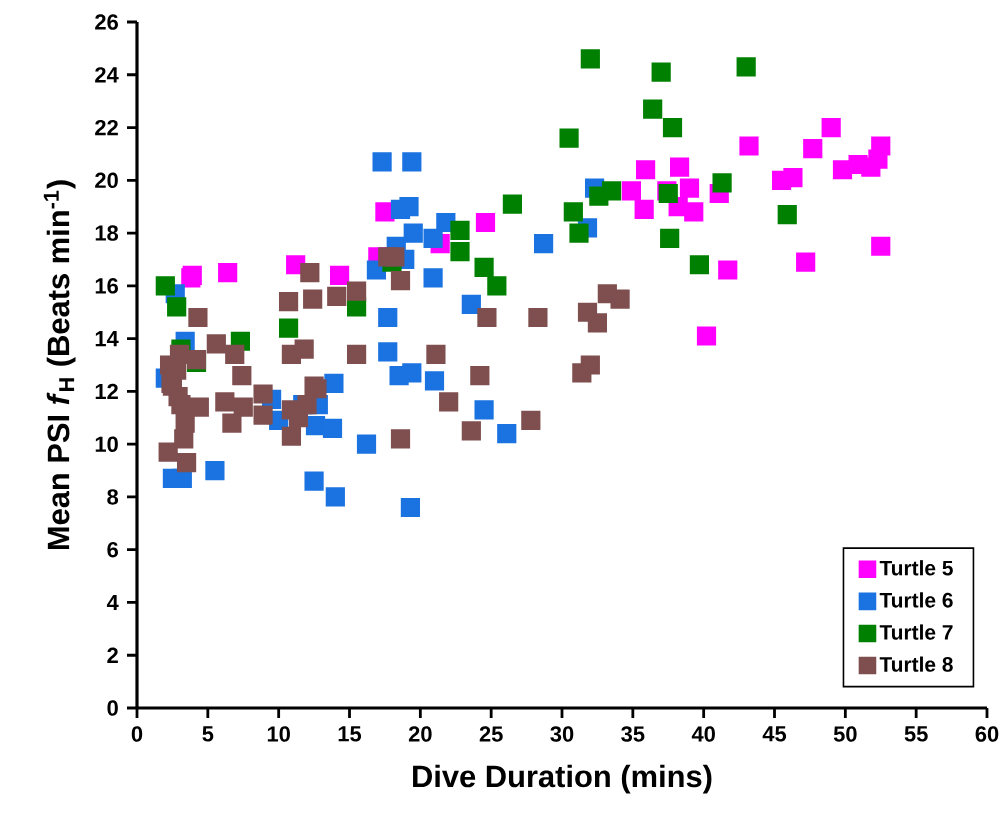 This screenshot has height=823, width=1005. Describe the element at coordinates (916, 664) in the screenshot. I see `legend-label: Turtle 8` at that location.